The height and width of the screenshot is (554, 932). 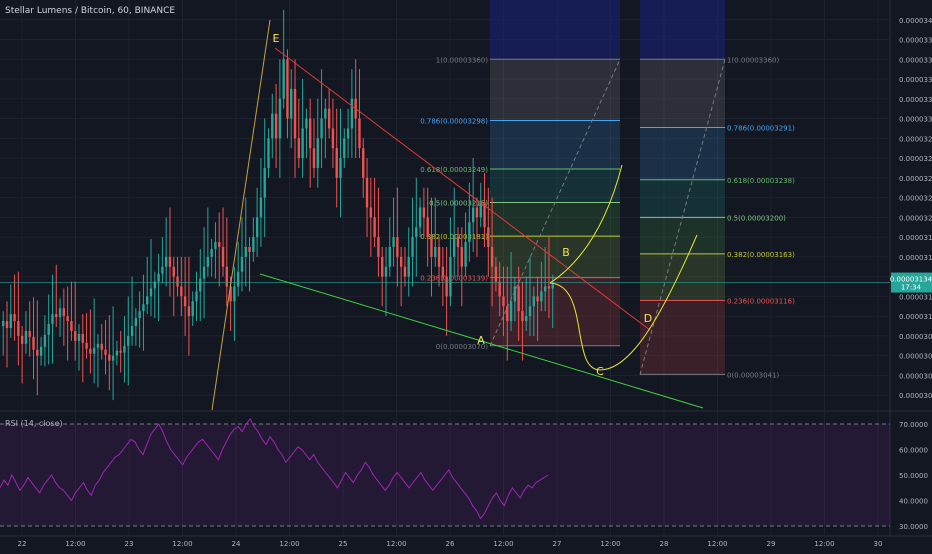 I want to click on trend-line-green, so click(x=481, y=341).